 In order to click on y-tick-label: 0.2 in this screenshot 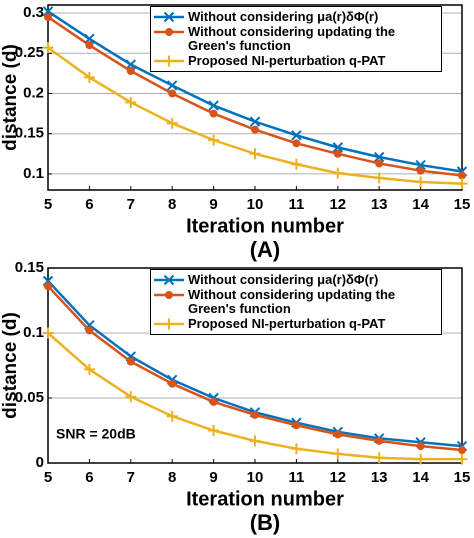, I will do `click(33, 92)`.